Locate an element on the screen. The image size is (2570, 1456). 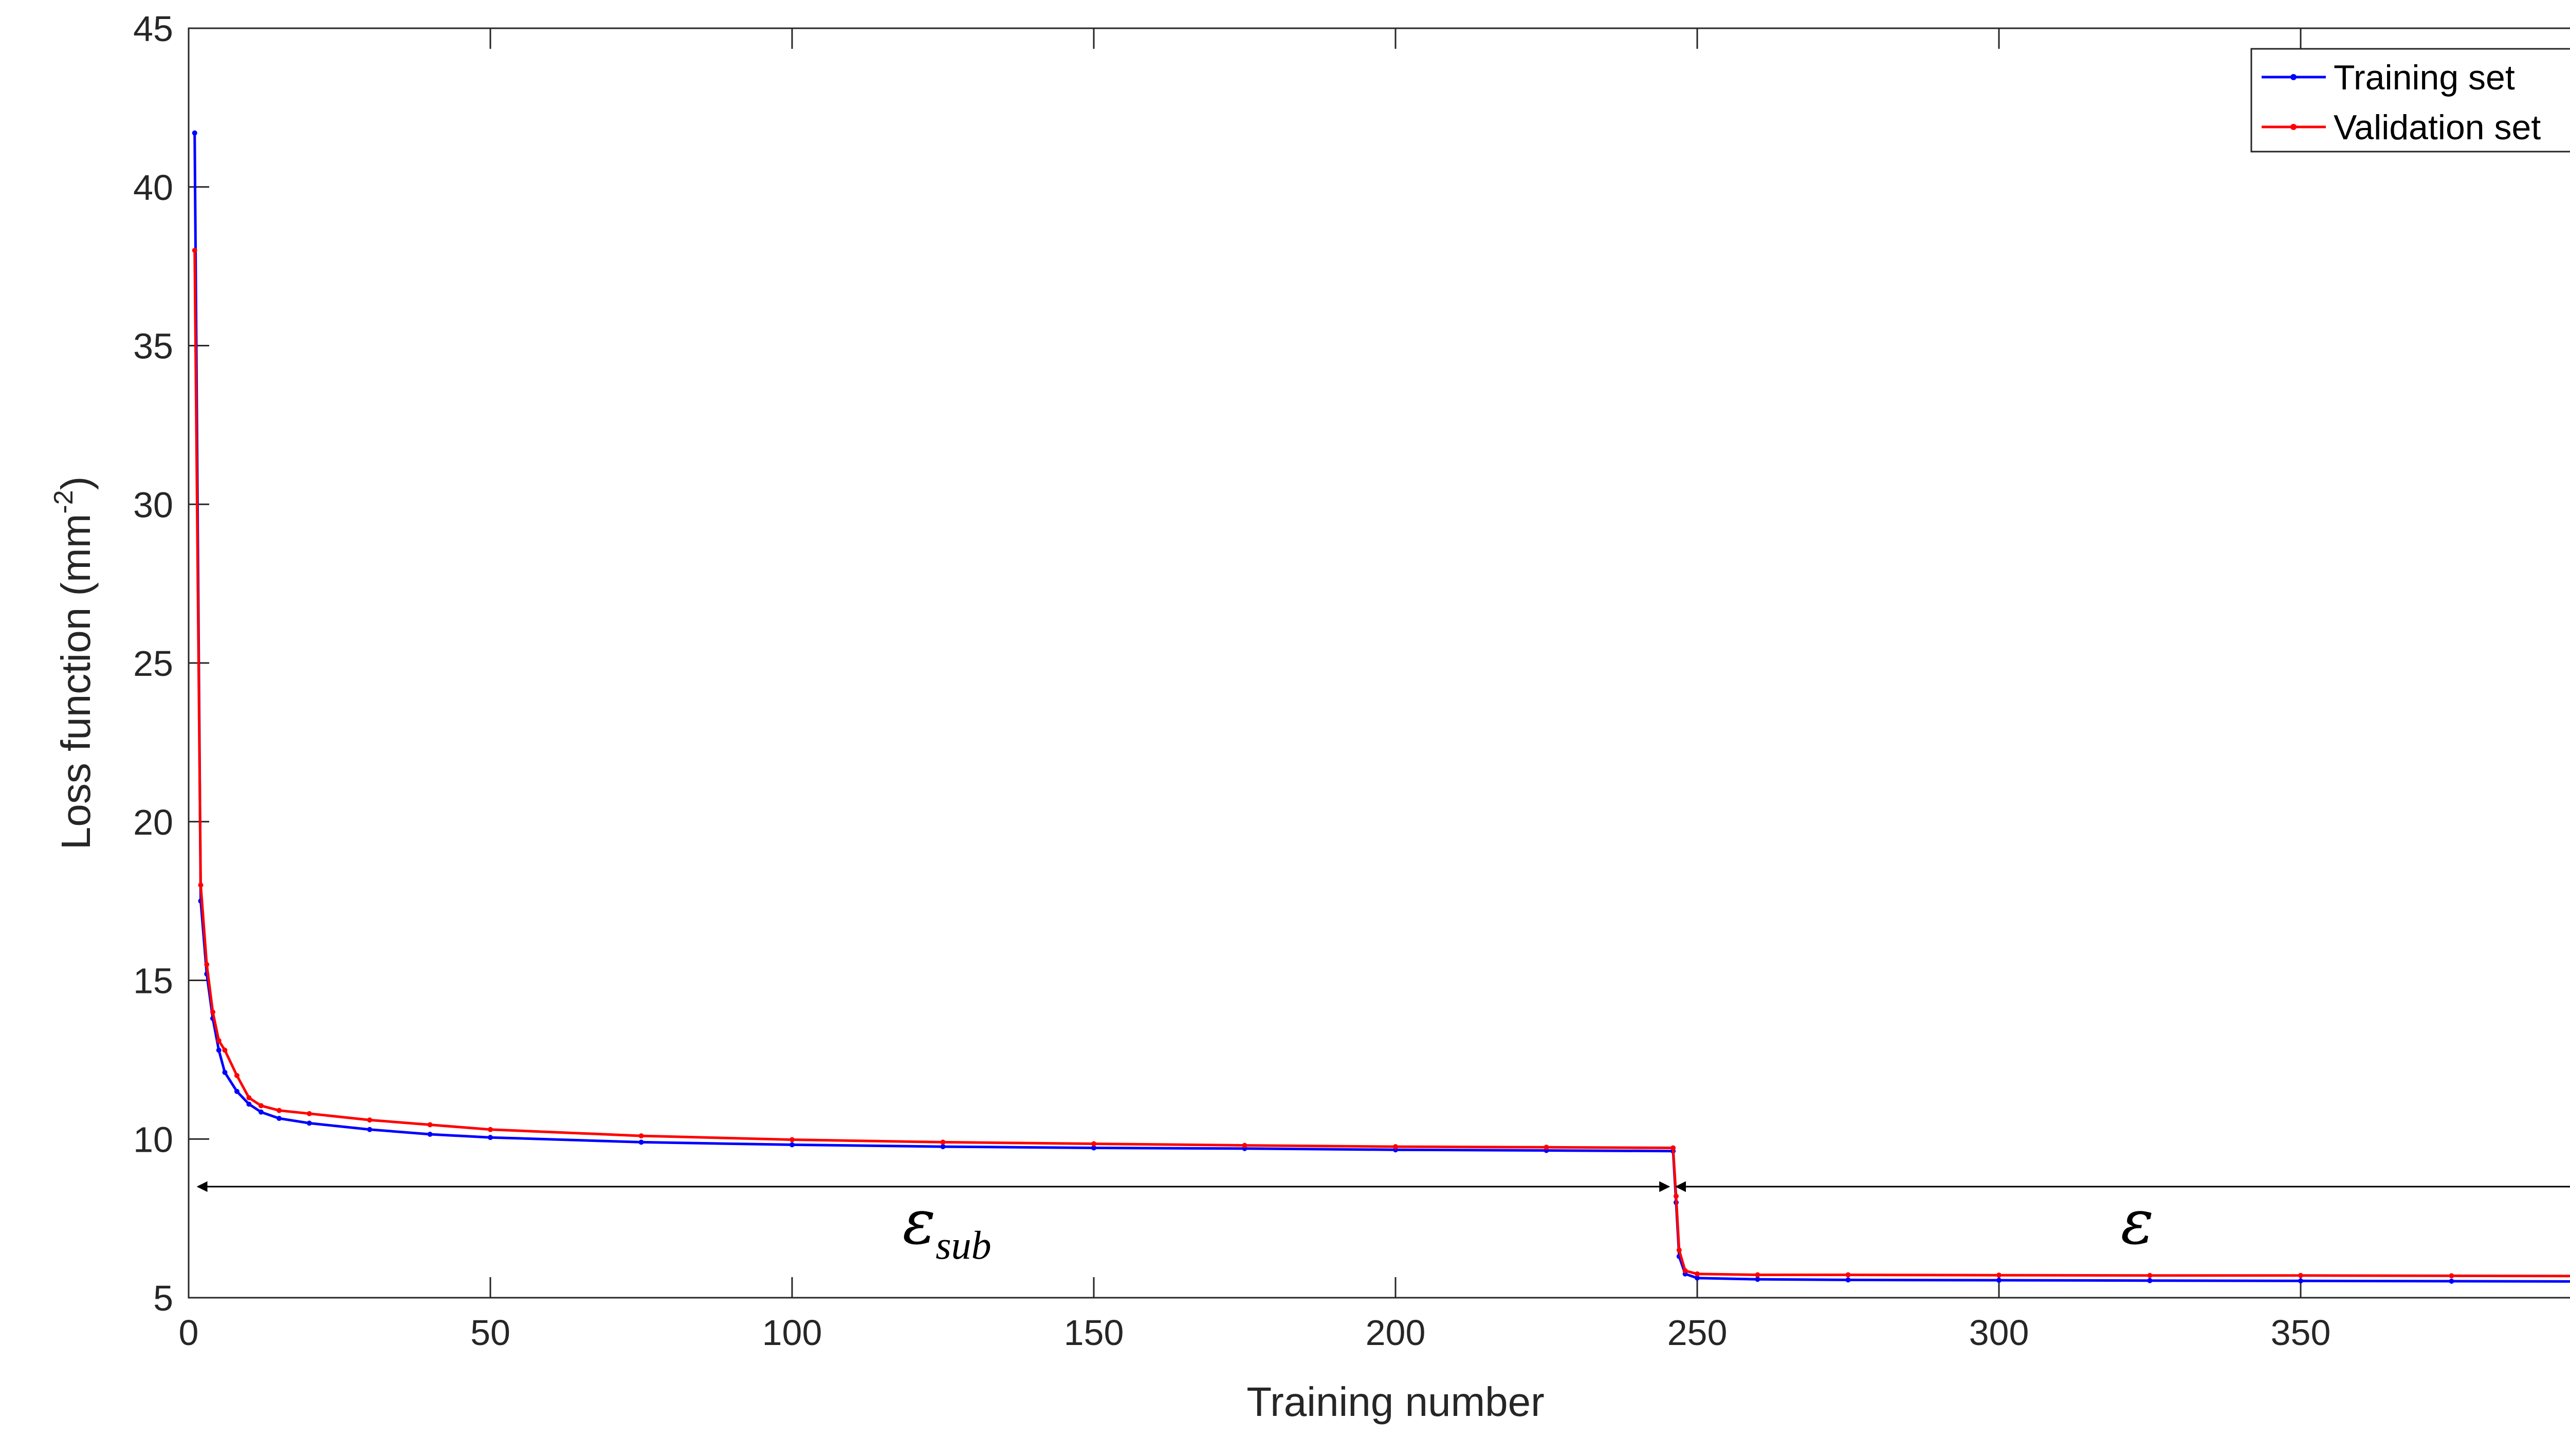
x-tick-label: 0 is located at coordinates (189, 1333).